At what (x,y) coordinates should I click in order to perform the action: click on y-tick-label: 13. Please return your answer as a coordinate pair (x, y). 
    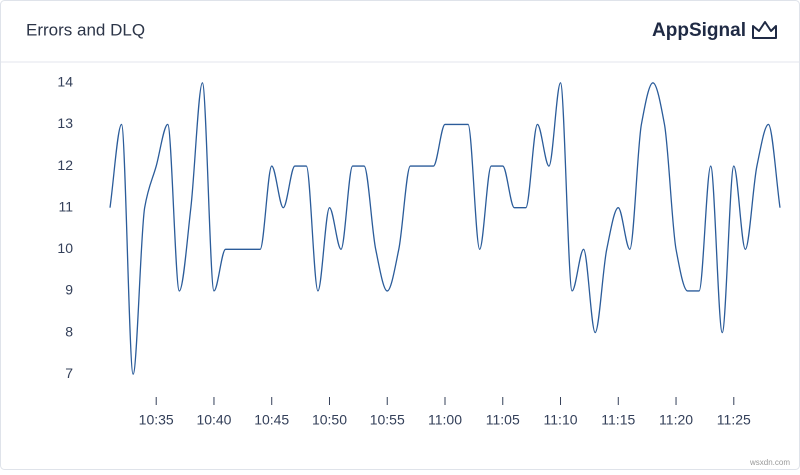
    Looking at the image, I should click on (65, 123).